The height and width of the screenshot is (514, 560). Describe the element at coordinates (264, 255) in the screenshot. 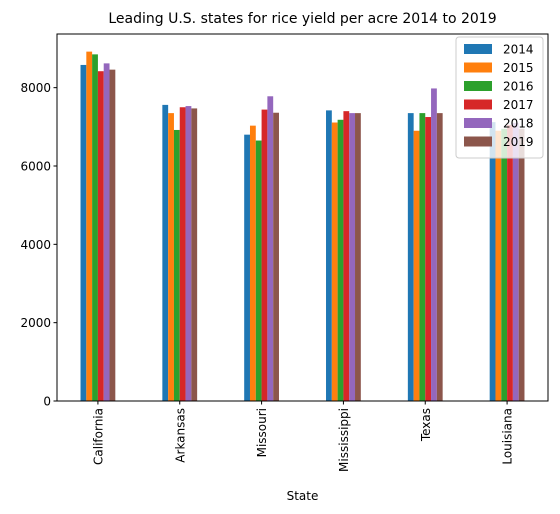

I see `bar-missouri-2017` at that location.